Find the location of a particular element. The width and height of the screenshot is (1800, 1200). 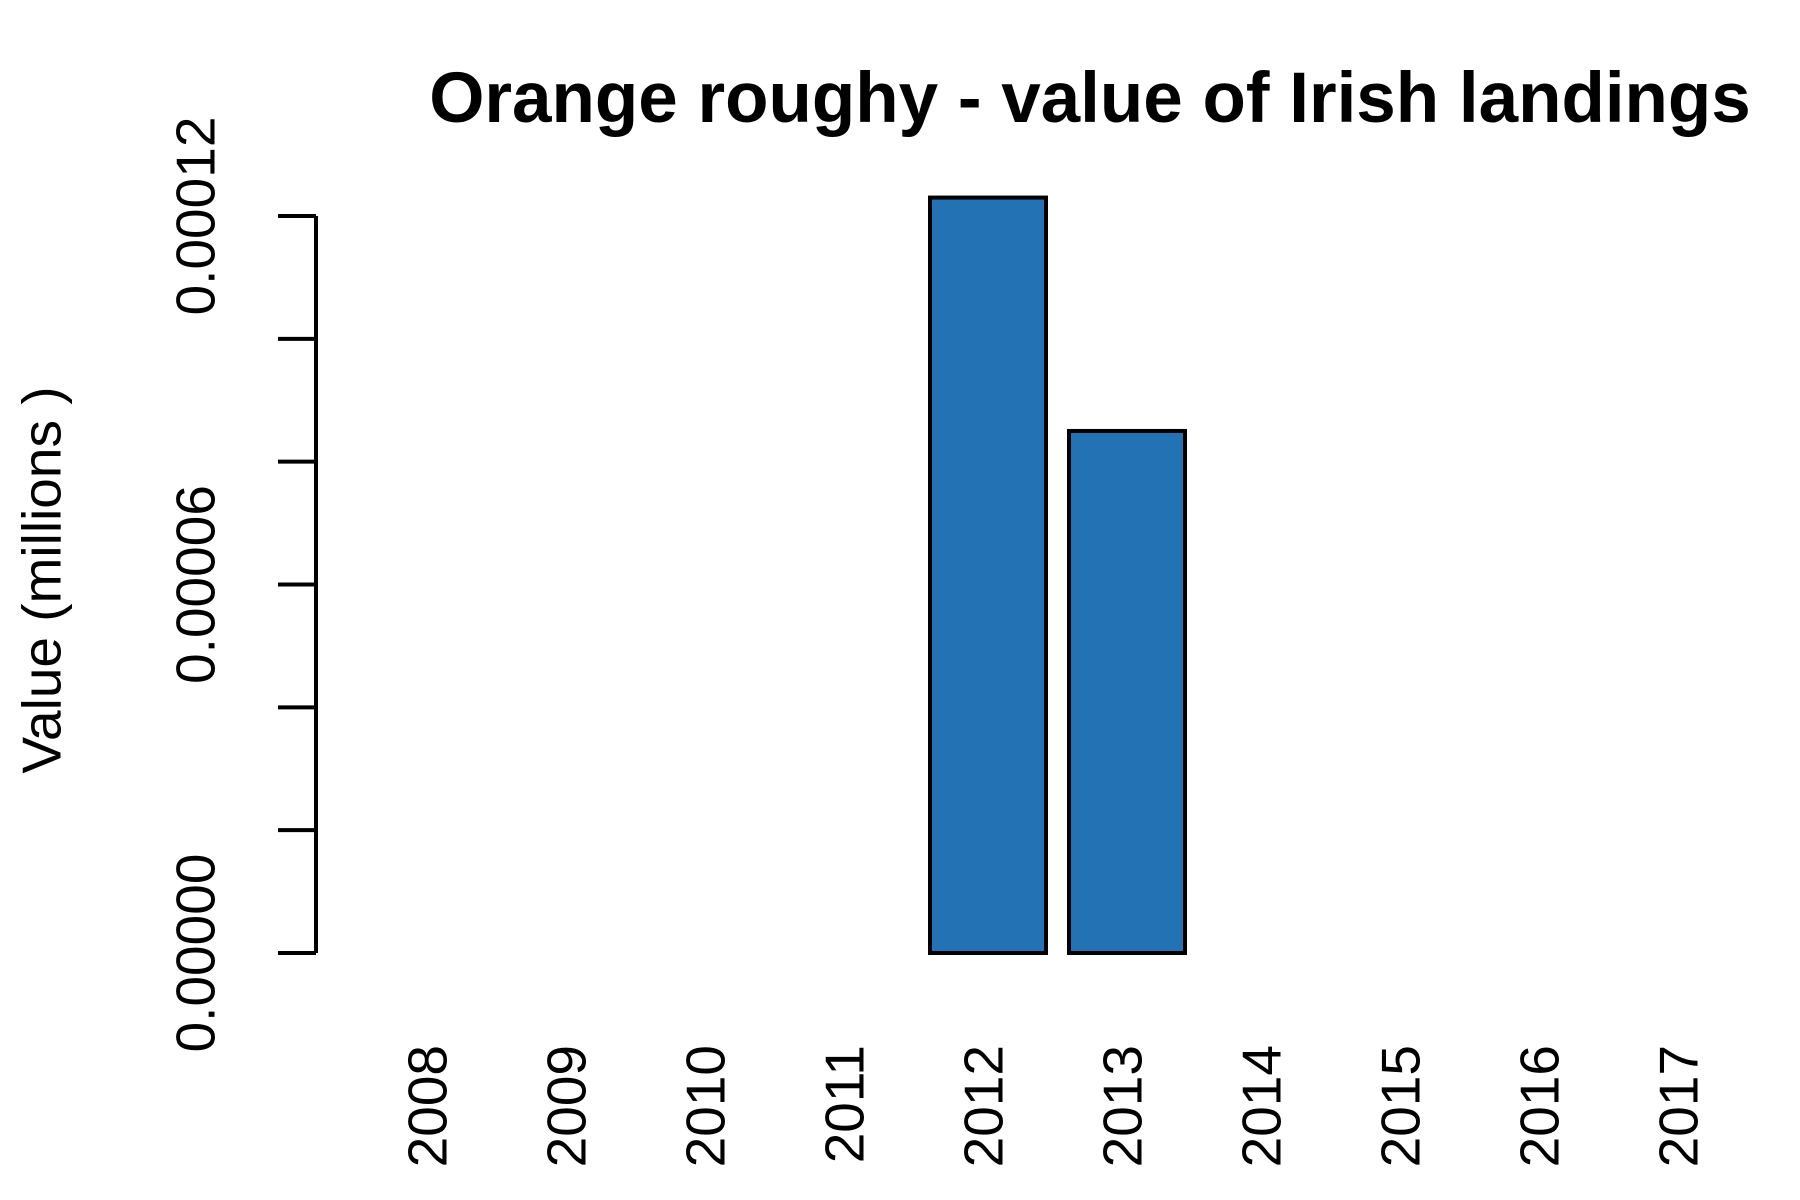

y-tick-label: 0.00000 is located at coordinates (196, 953).